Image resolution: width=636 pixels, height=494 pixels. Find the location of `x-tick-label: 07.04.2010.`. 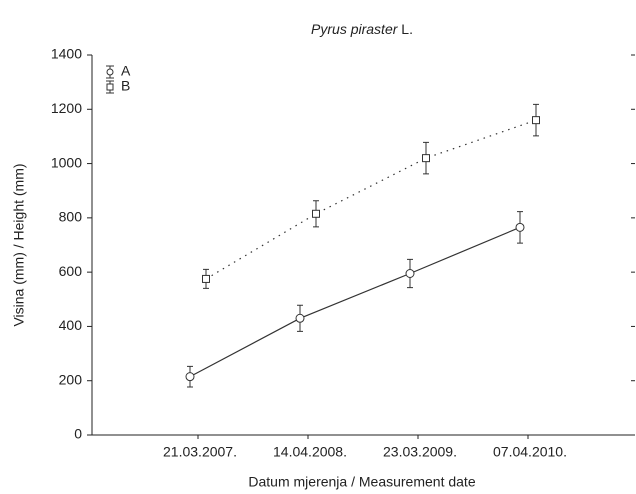

x-tick-label: 07.04.2010. is located at coordinates (530, 452).